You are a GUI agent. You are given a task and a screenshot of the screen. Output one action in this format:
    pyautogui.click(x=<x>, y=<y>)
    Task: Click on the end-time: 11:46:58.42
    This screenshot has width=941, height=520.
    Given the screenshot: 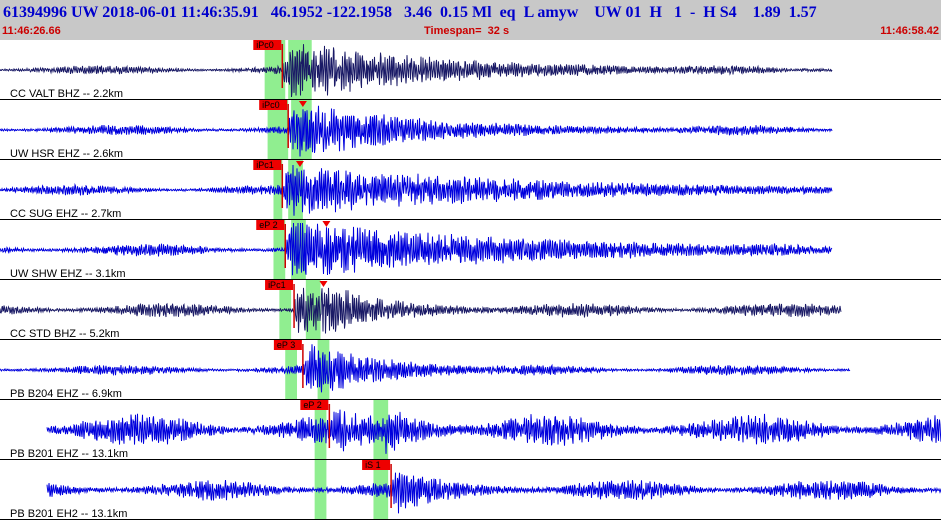 What is the action you would take?
    pyautogui.click(x=909, y=31)
    